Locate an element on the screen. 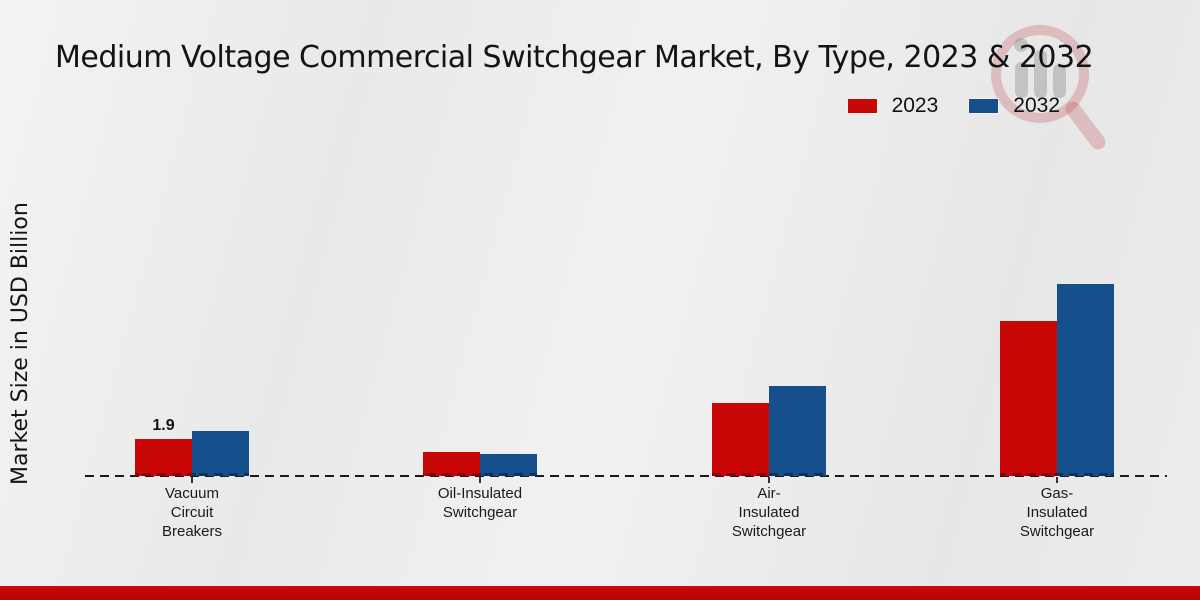  legend-item-2032: 2032 is located at coordinates (1014, 106).